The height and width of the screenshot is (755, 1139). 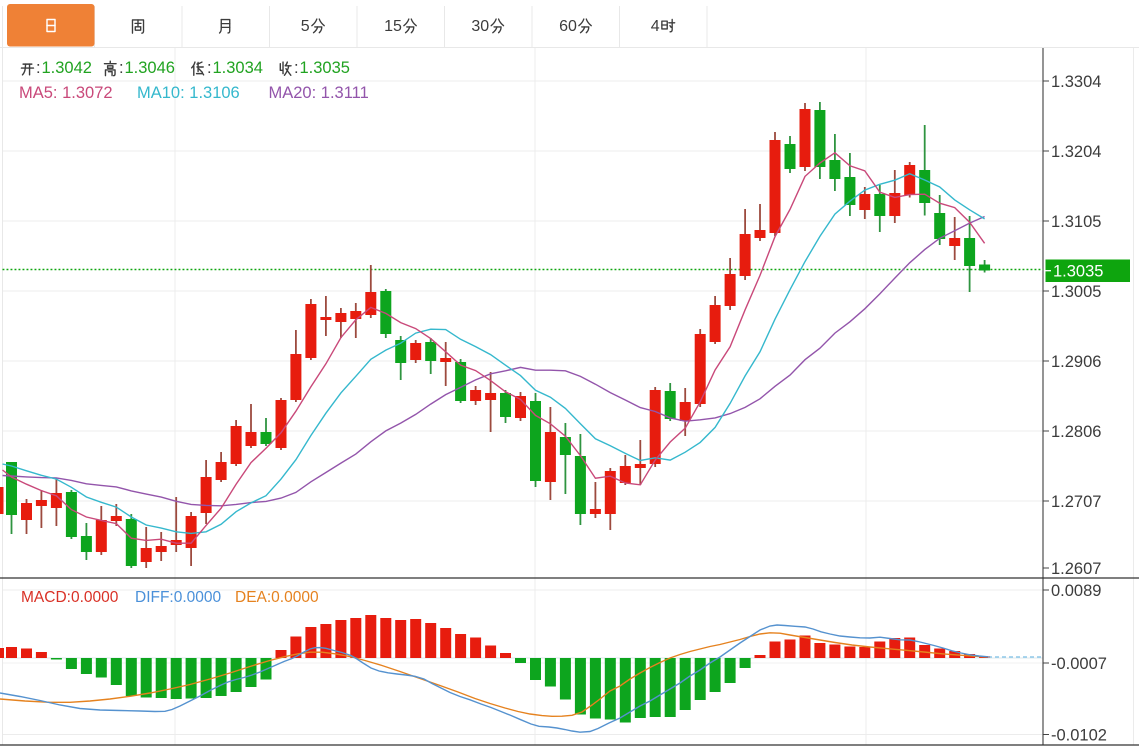 I want to click on svg-text: 1.2906, so click(x=1076, y=362).